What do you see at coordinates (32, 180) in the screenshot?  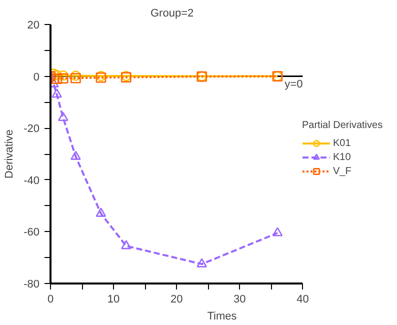 I see `y-tick-label: -40` at bounding box center [32, 180].